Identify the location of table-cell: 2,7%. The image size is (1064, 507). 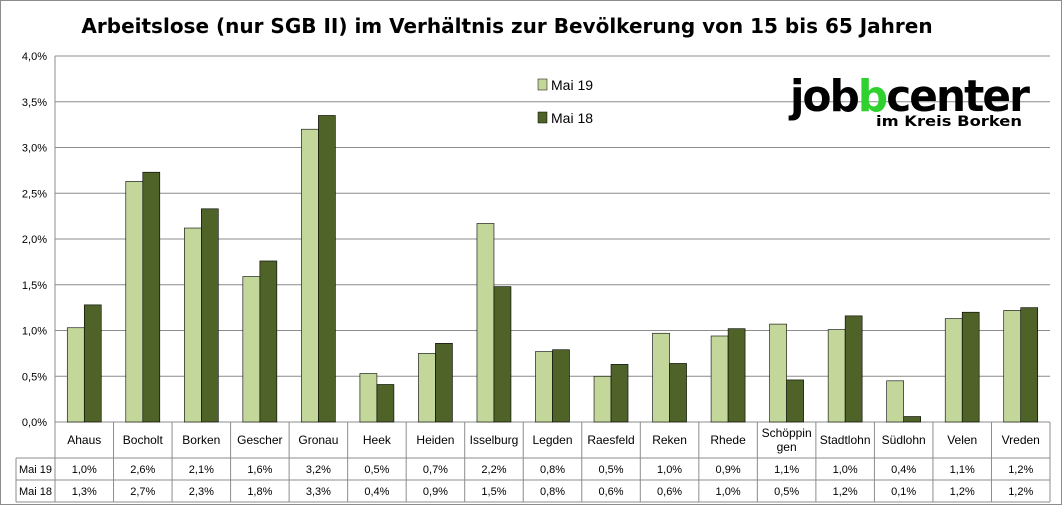
(142, 492).